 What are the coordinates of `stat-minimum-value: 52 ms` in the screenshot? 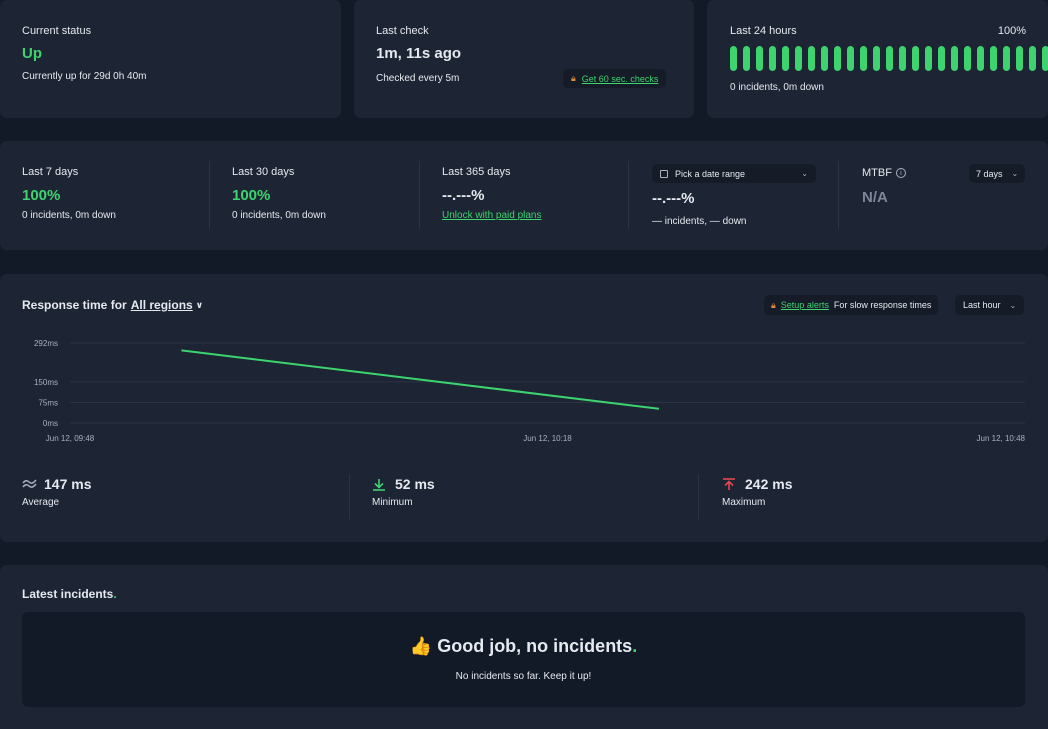 It's located at (415, 484).